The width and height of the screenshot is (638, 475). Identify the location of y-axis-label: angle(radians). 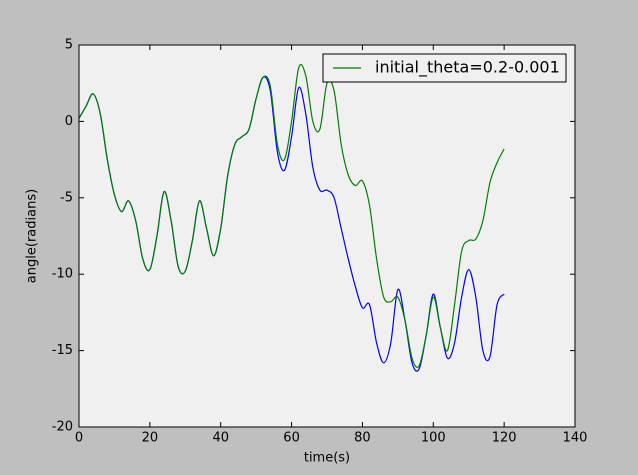
(32, 236).